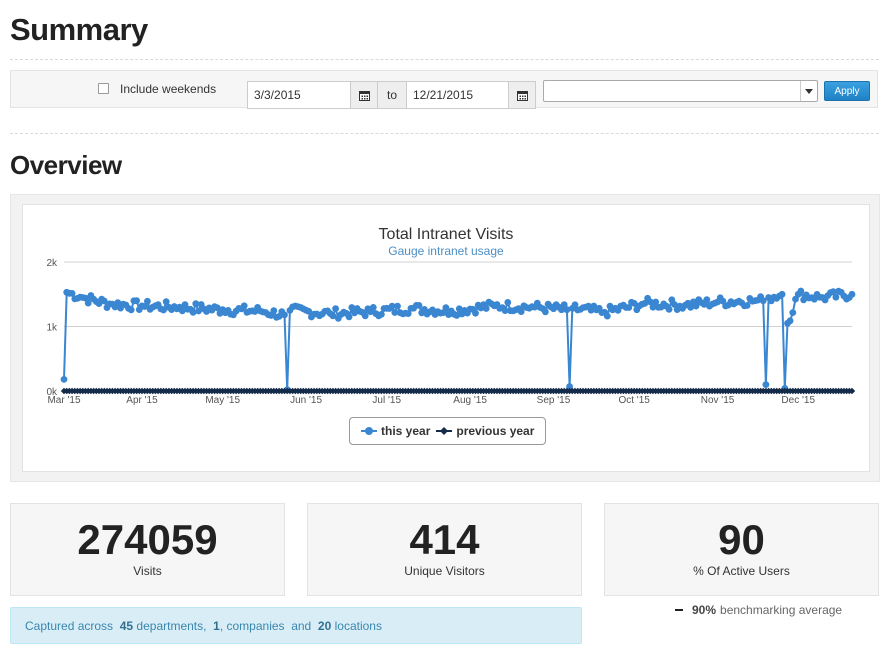 The height and width of the screenshot is (669, 887). I want to click on x-tick-label: Mar '15, so click(63, 400).